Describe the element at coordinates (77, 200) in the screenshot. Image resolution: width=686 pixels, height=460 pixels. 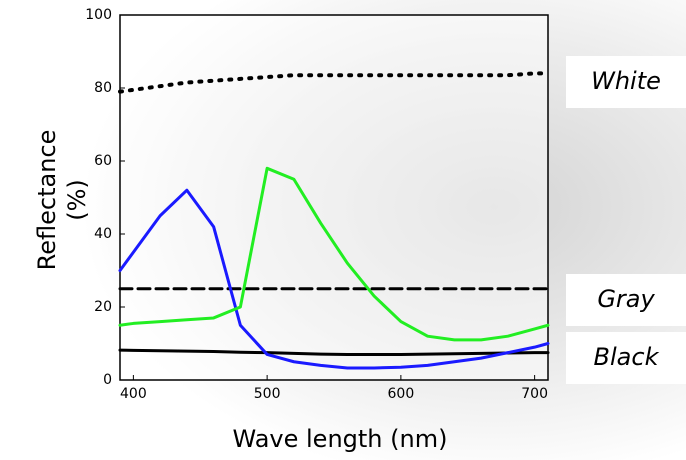
I see `y-label: (%)` at that location.